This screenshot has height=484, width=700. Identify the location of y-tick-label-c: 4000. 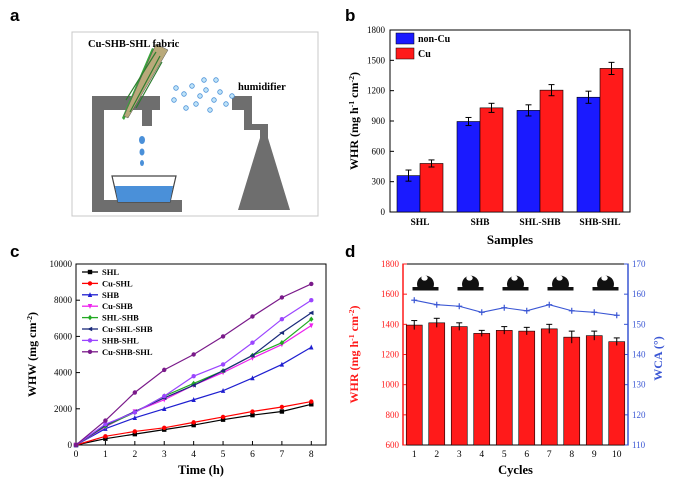
(63, 373).